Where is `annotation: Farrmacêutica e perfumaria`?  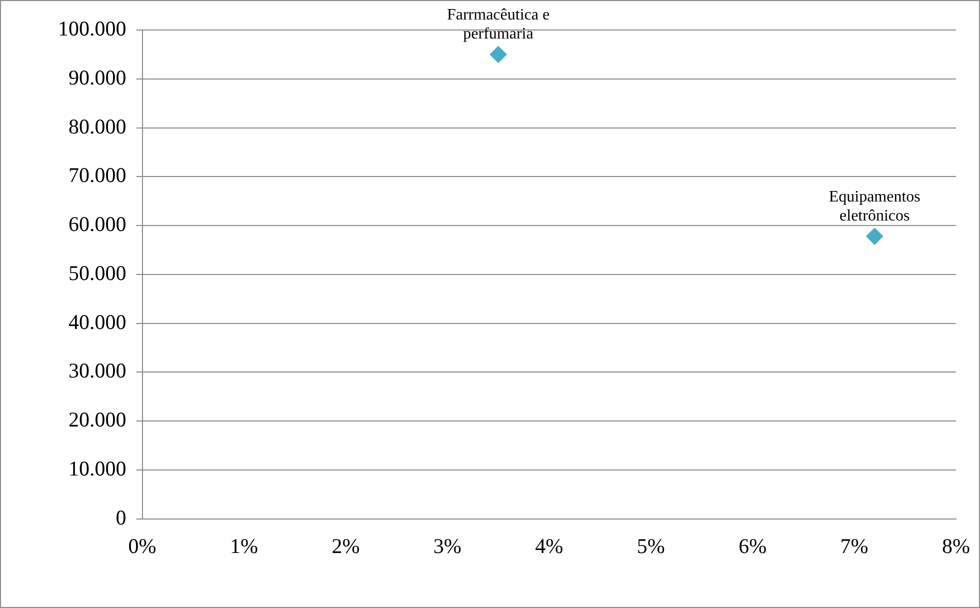
annotation: Farrmacêutica e perfumaria is located at coordinates (498, 24).